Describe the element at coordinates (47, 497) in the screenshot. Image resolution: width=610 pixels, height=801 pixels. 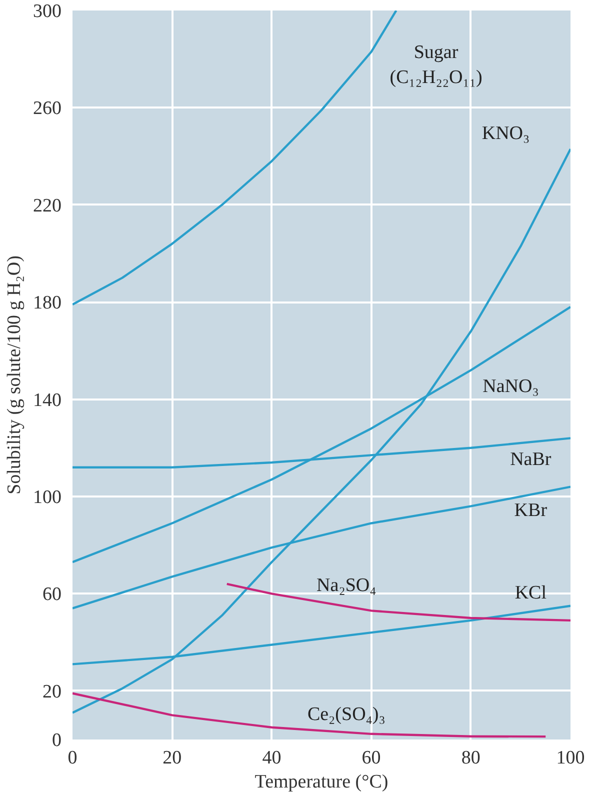
I see `y-tick-label: 100` at that location.